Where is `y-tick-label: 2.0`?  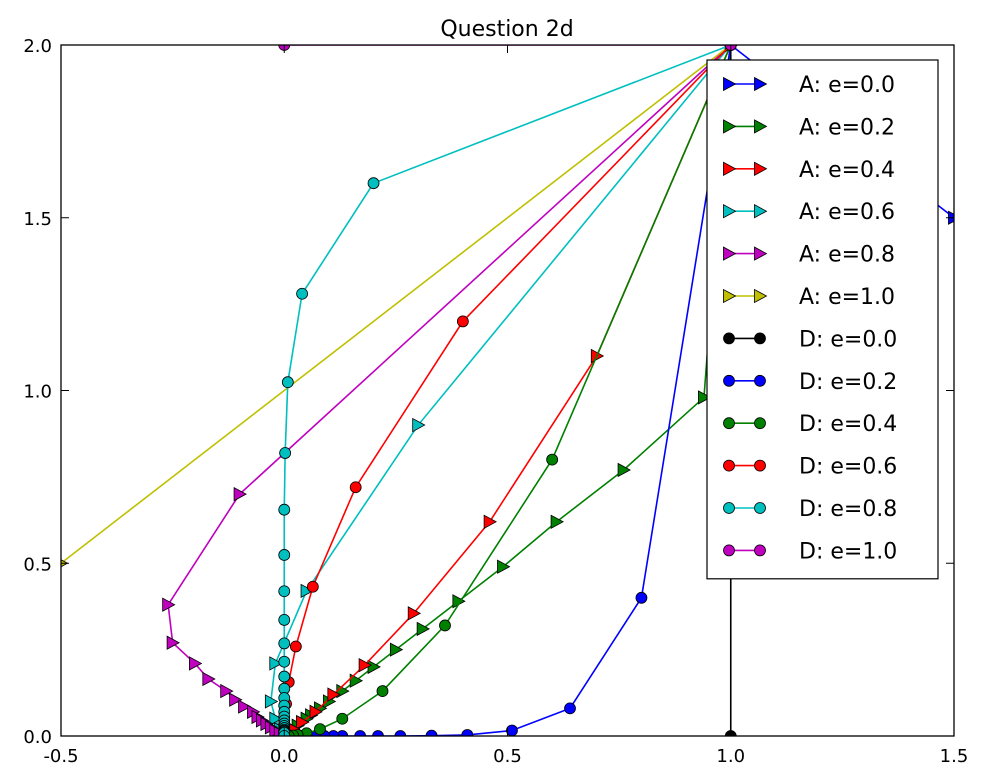 y-tick-label: 2.0 is located at coordinates (37, 46).